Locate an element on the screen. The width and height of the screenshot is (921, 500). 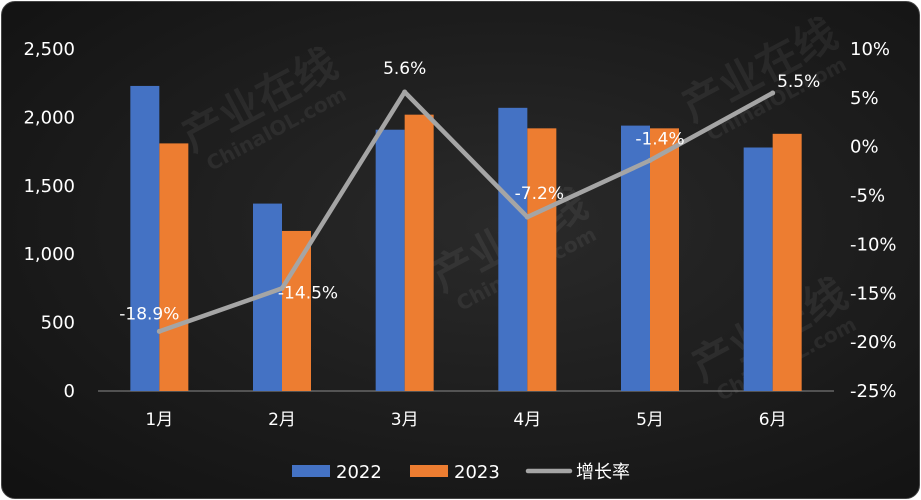
legend: 2022 2023 增长率 is located at coordinates (461, 472).